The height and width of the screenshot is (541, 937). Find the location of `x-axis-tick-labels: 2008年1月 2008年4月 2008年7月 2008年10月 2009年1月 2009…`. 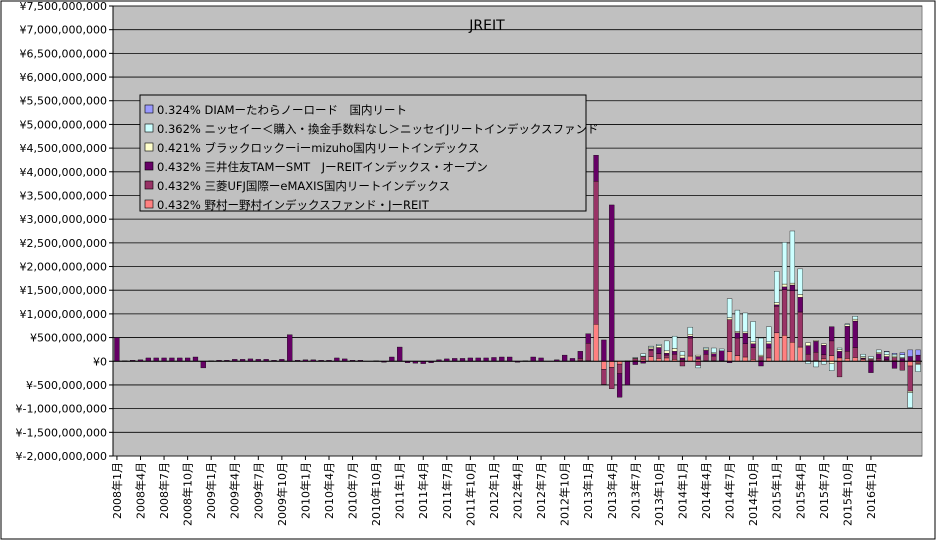

x-axis-tick-labels: 2008年1月 2008年4月 2008年7月 2008年10月 2009年1月 2009… is located at coordinates (494, 491).